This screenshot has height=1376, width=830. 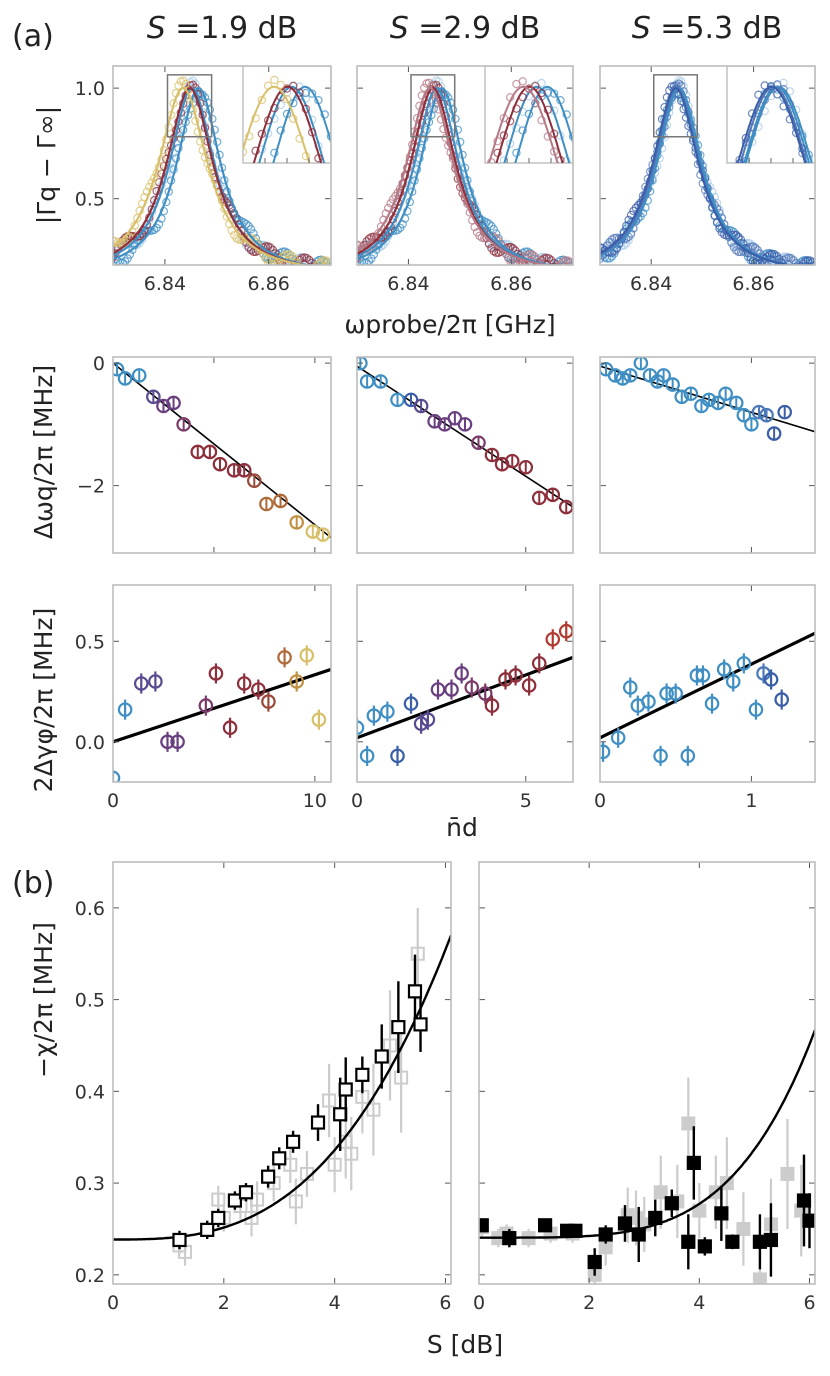 What do you see at coordinates (707, 28) in the screenshot?
I see `title-col3: S =5.3 dB` at bounding box center [707, 28].